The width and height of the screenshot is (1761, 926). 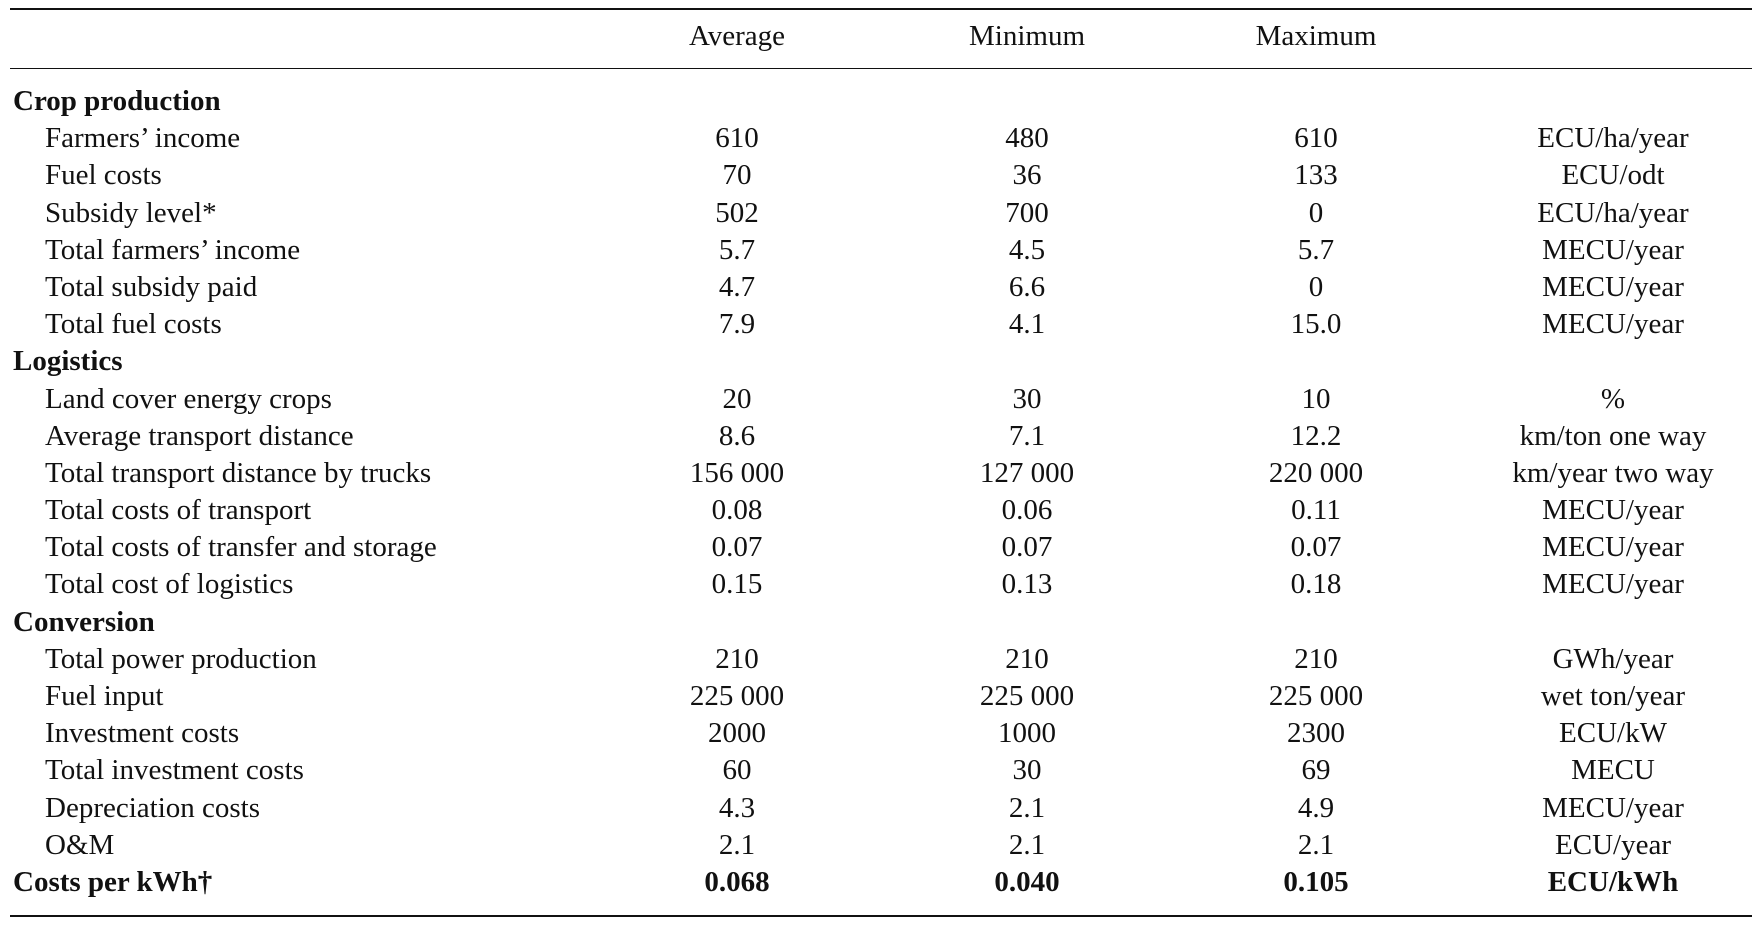 What do you see at coordinates (1316, 547) in the screenshot?
I see `maximum-cell: 0.07` at bounding box center [1316, 547].